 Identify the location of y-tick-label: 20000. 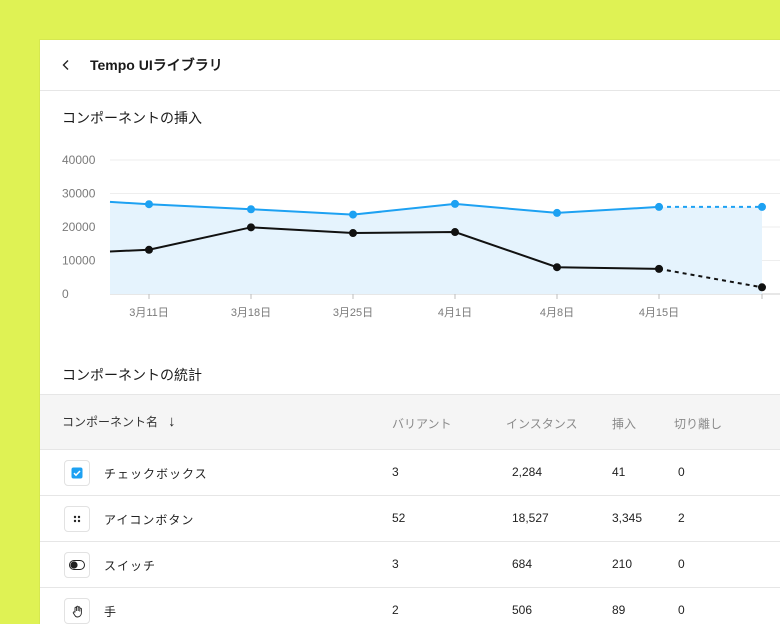
(79, 227).